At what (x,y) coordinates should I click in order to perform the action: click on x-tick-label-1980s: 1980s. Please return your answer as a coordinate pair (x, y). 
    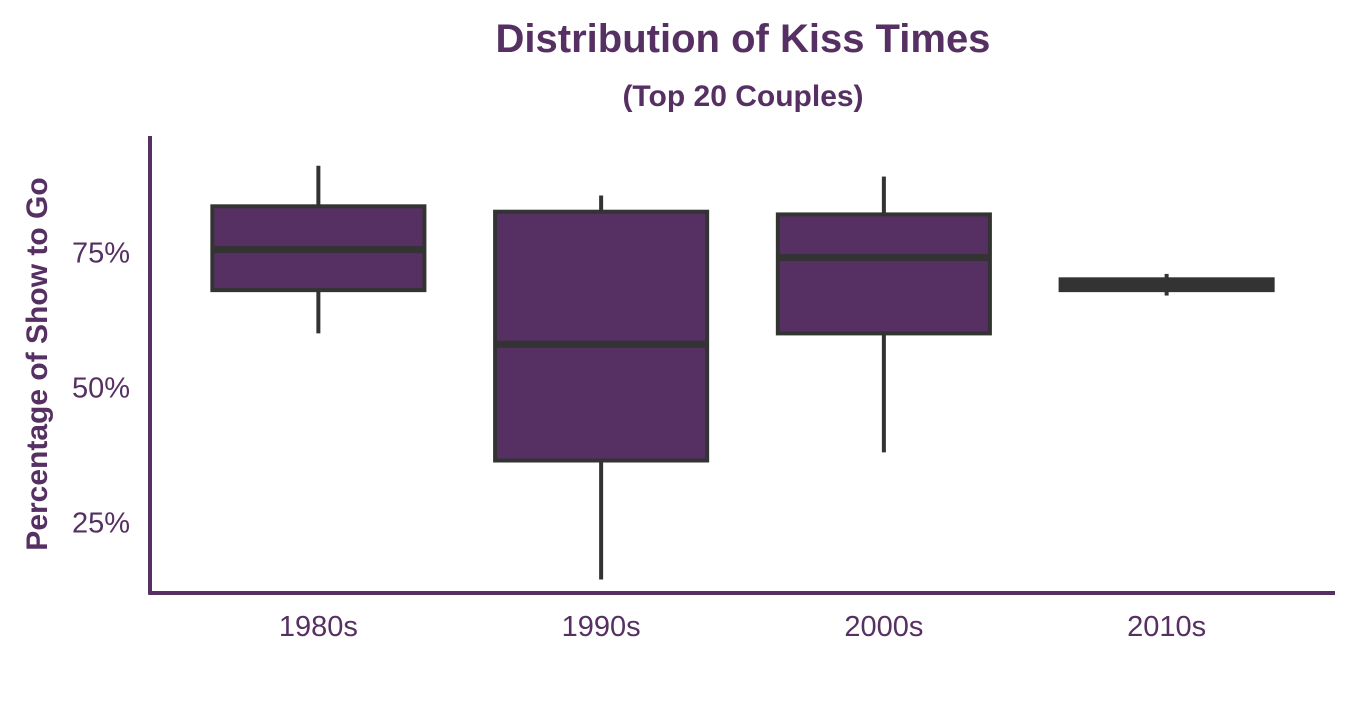
    Looking at the image, I should click on (318, 627).